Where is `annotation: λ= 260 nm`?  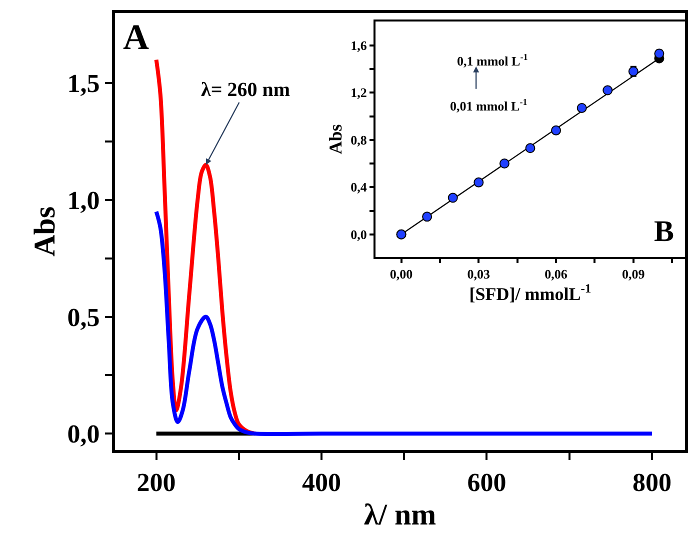
annotation: λ= 260 nm is located at coordinates (245, 90).